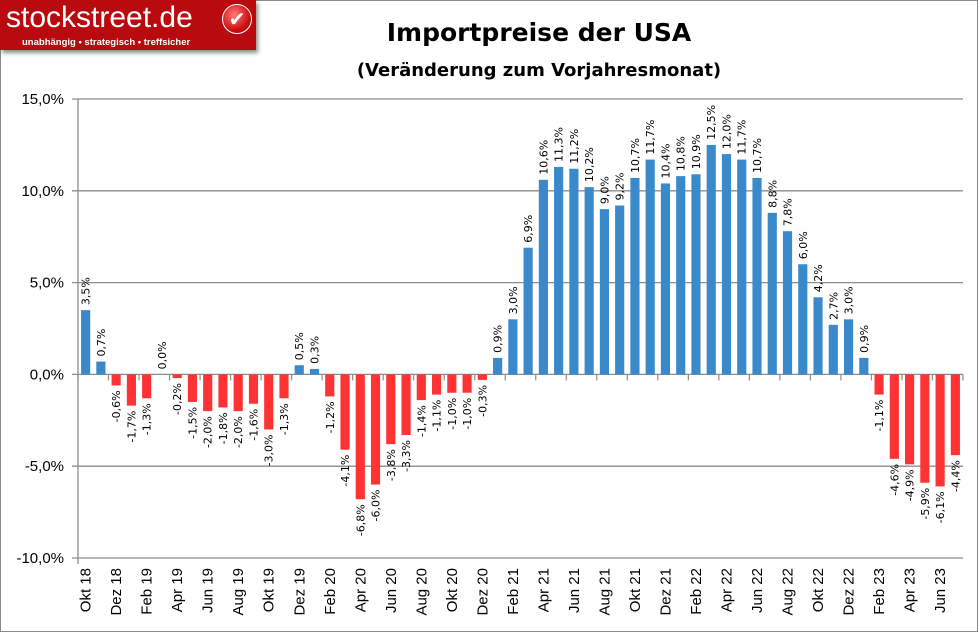 The image size is (978, 632). Describe the element at coordinates (528, 229) in the screenshot. I see `data-label: 6,9%` at that location.